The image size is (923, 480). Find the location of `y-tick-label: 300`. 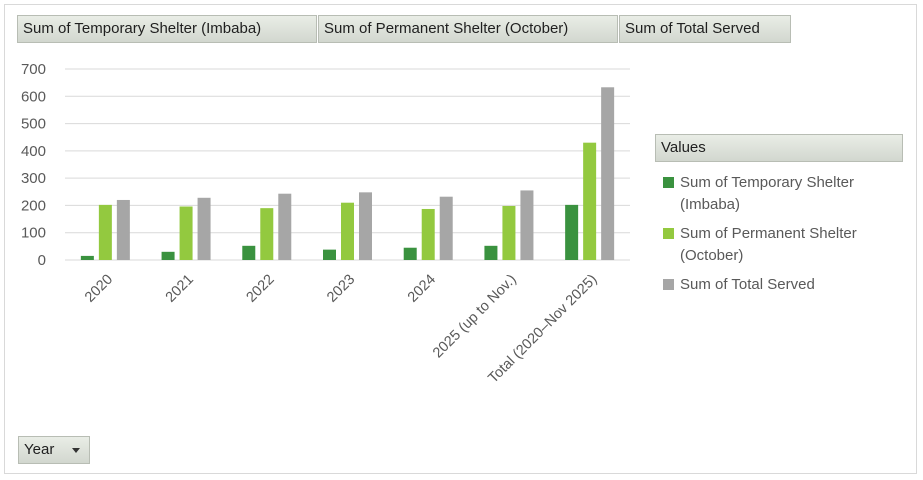

y-tick-label: 300 is located at coordinates (33, 178).